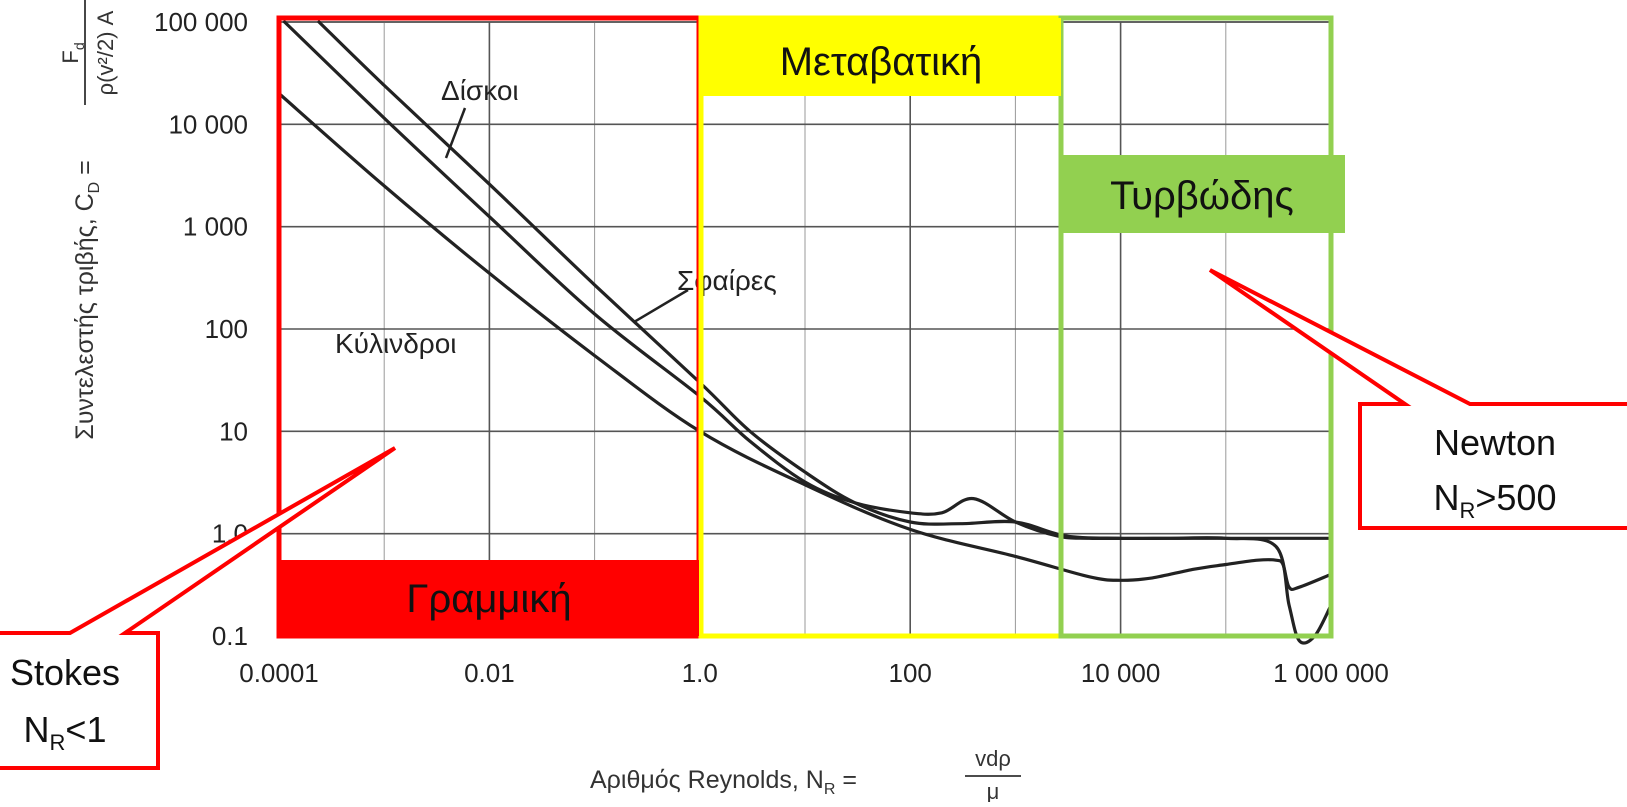 The height and width of the screenshot is (807, 1627). What do you see at coordinates (105, 52) in the screenshot?
I see `svg-text: ρ(v²/2) A` at bounding box center [105, 52].